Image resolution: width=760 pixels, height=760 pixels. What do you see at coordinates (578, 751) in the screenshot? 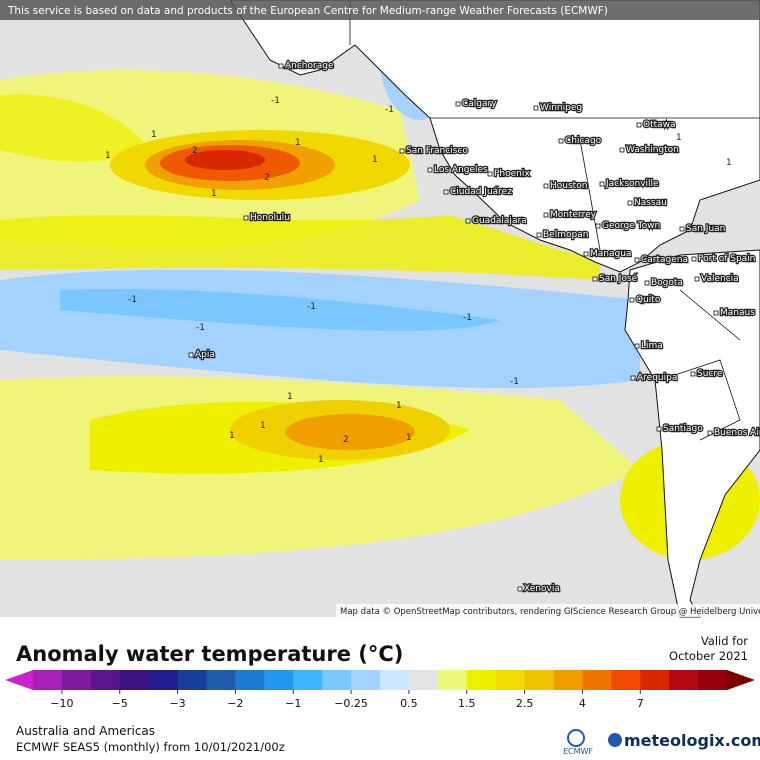
I see `ecmwf-logo: ECMWF` at bounding box center [578, 751].